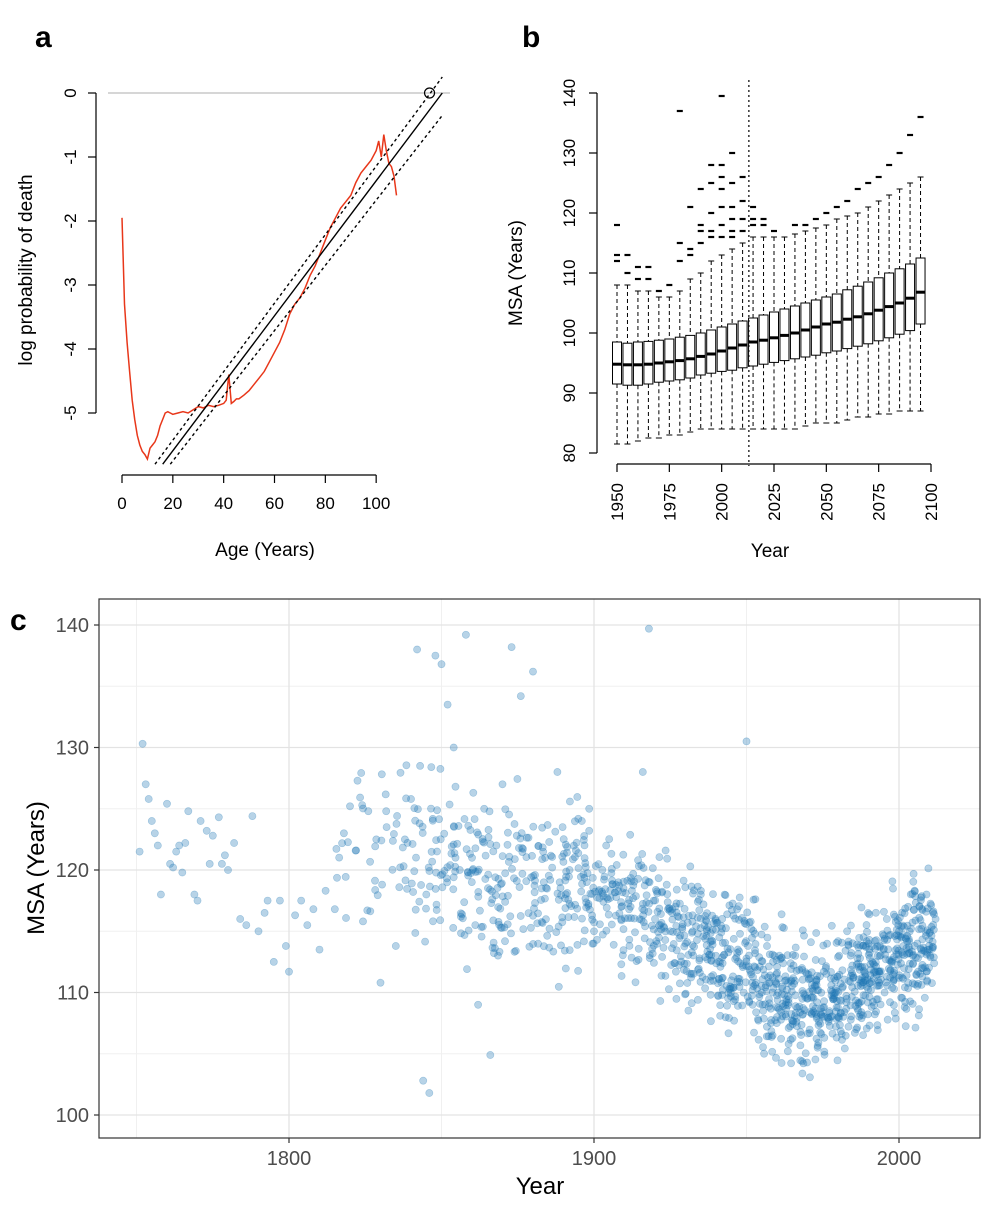  Describe the element at coordinates (742, 336) in the screenshot. I see `box-2010` at that location.